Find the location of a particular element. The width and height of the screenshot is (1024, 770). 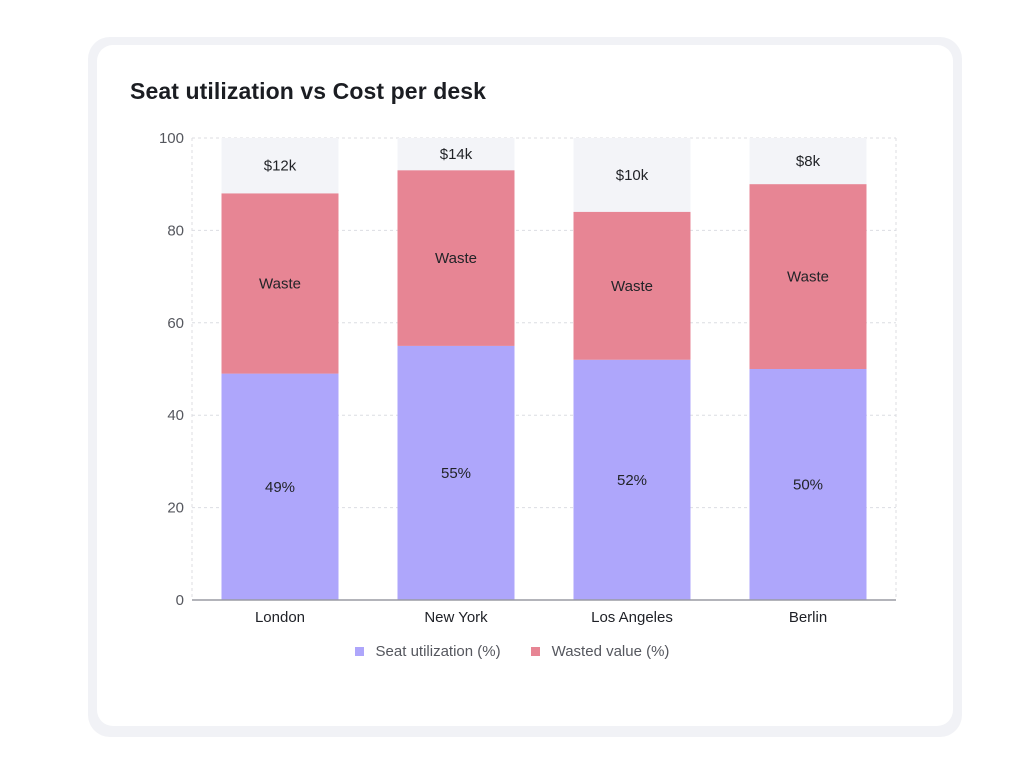

bar-label-utilization: 49% is located at coordinates (280, 487).